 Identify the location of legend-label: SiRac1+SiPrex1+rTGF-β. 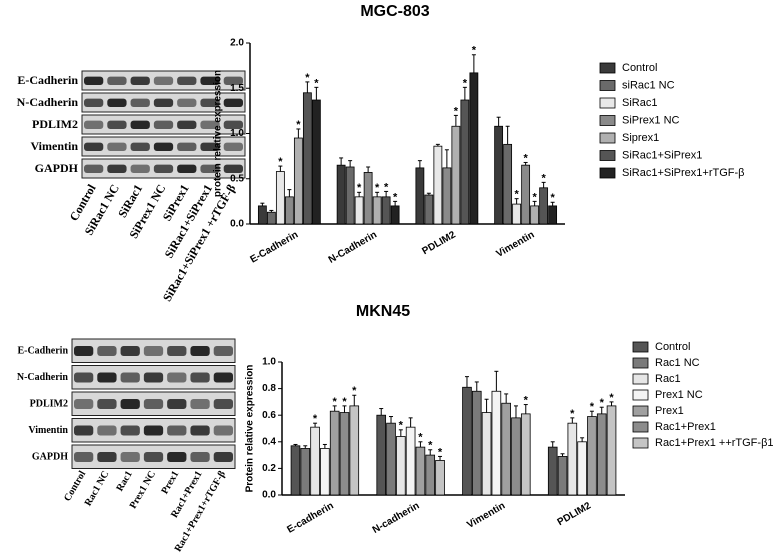
(683, 173).